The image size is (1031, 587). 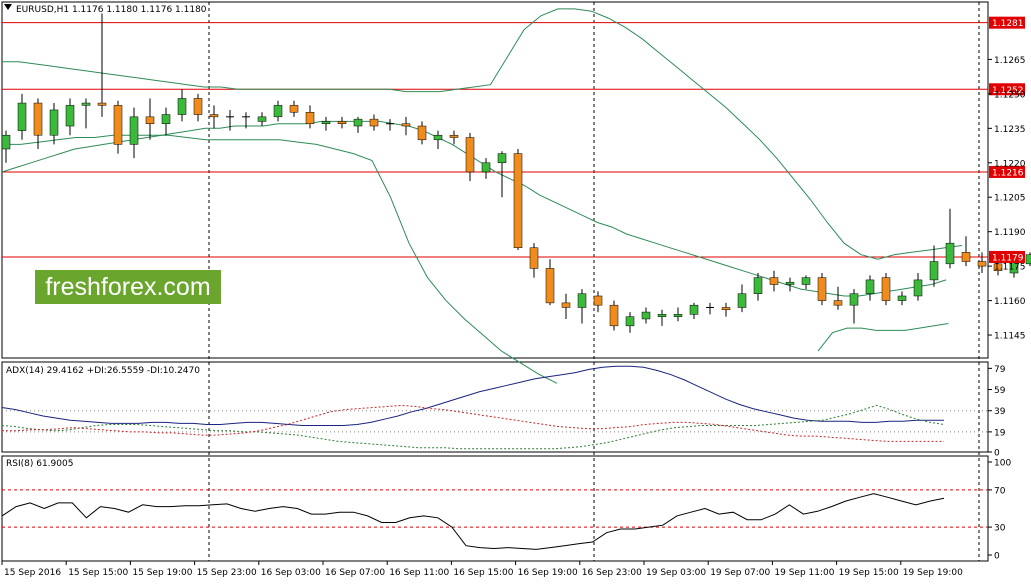 I want to click on level-tag-1.1281, so click(x=1007, y=22).